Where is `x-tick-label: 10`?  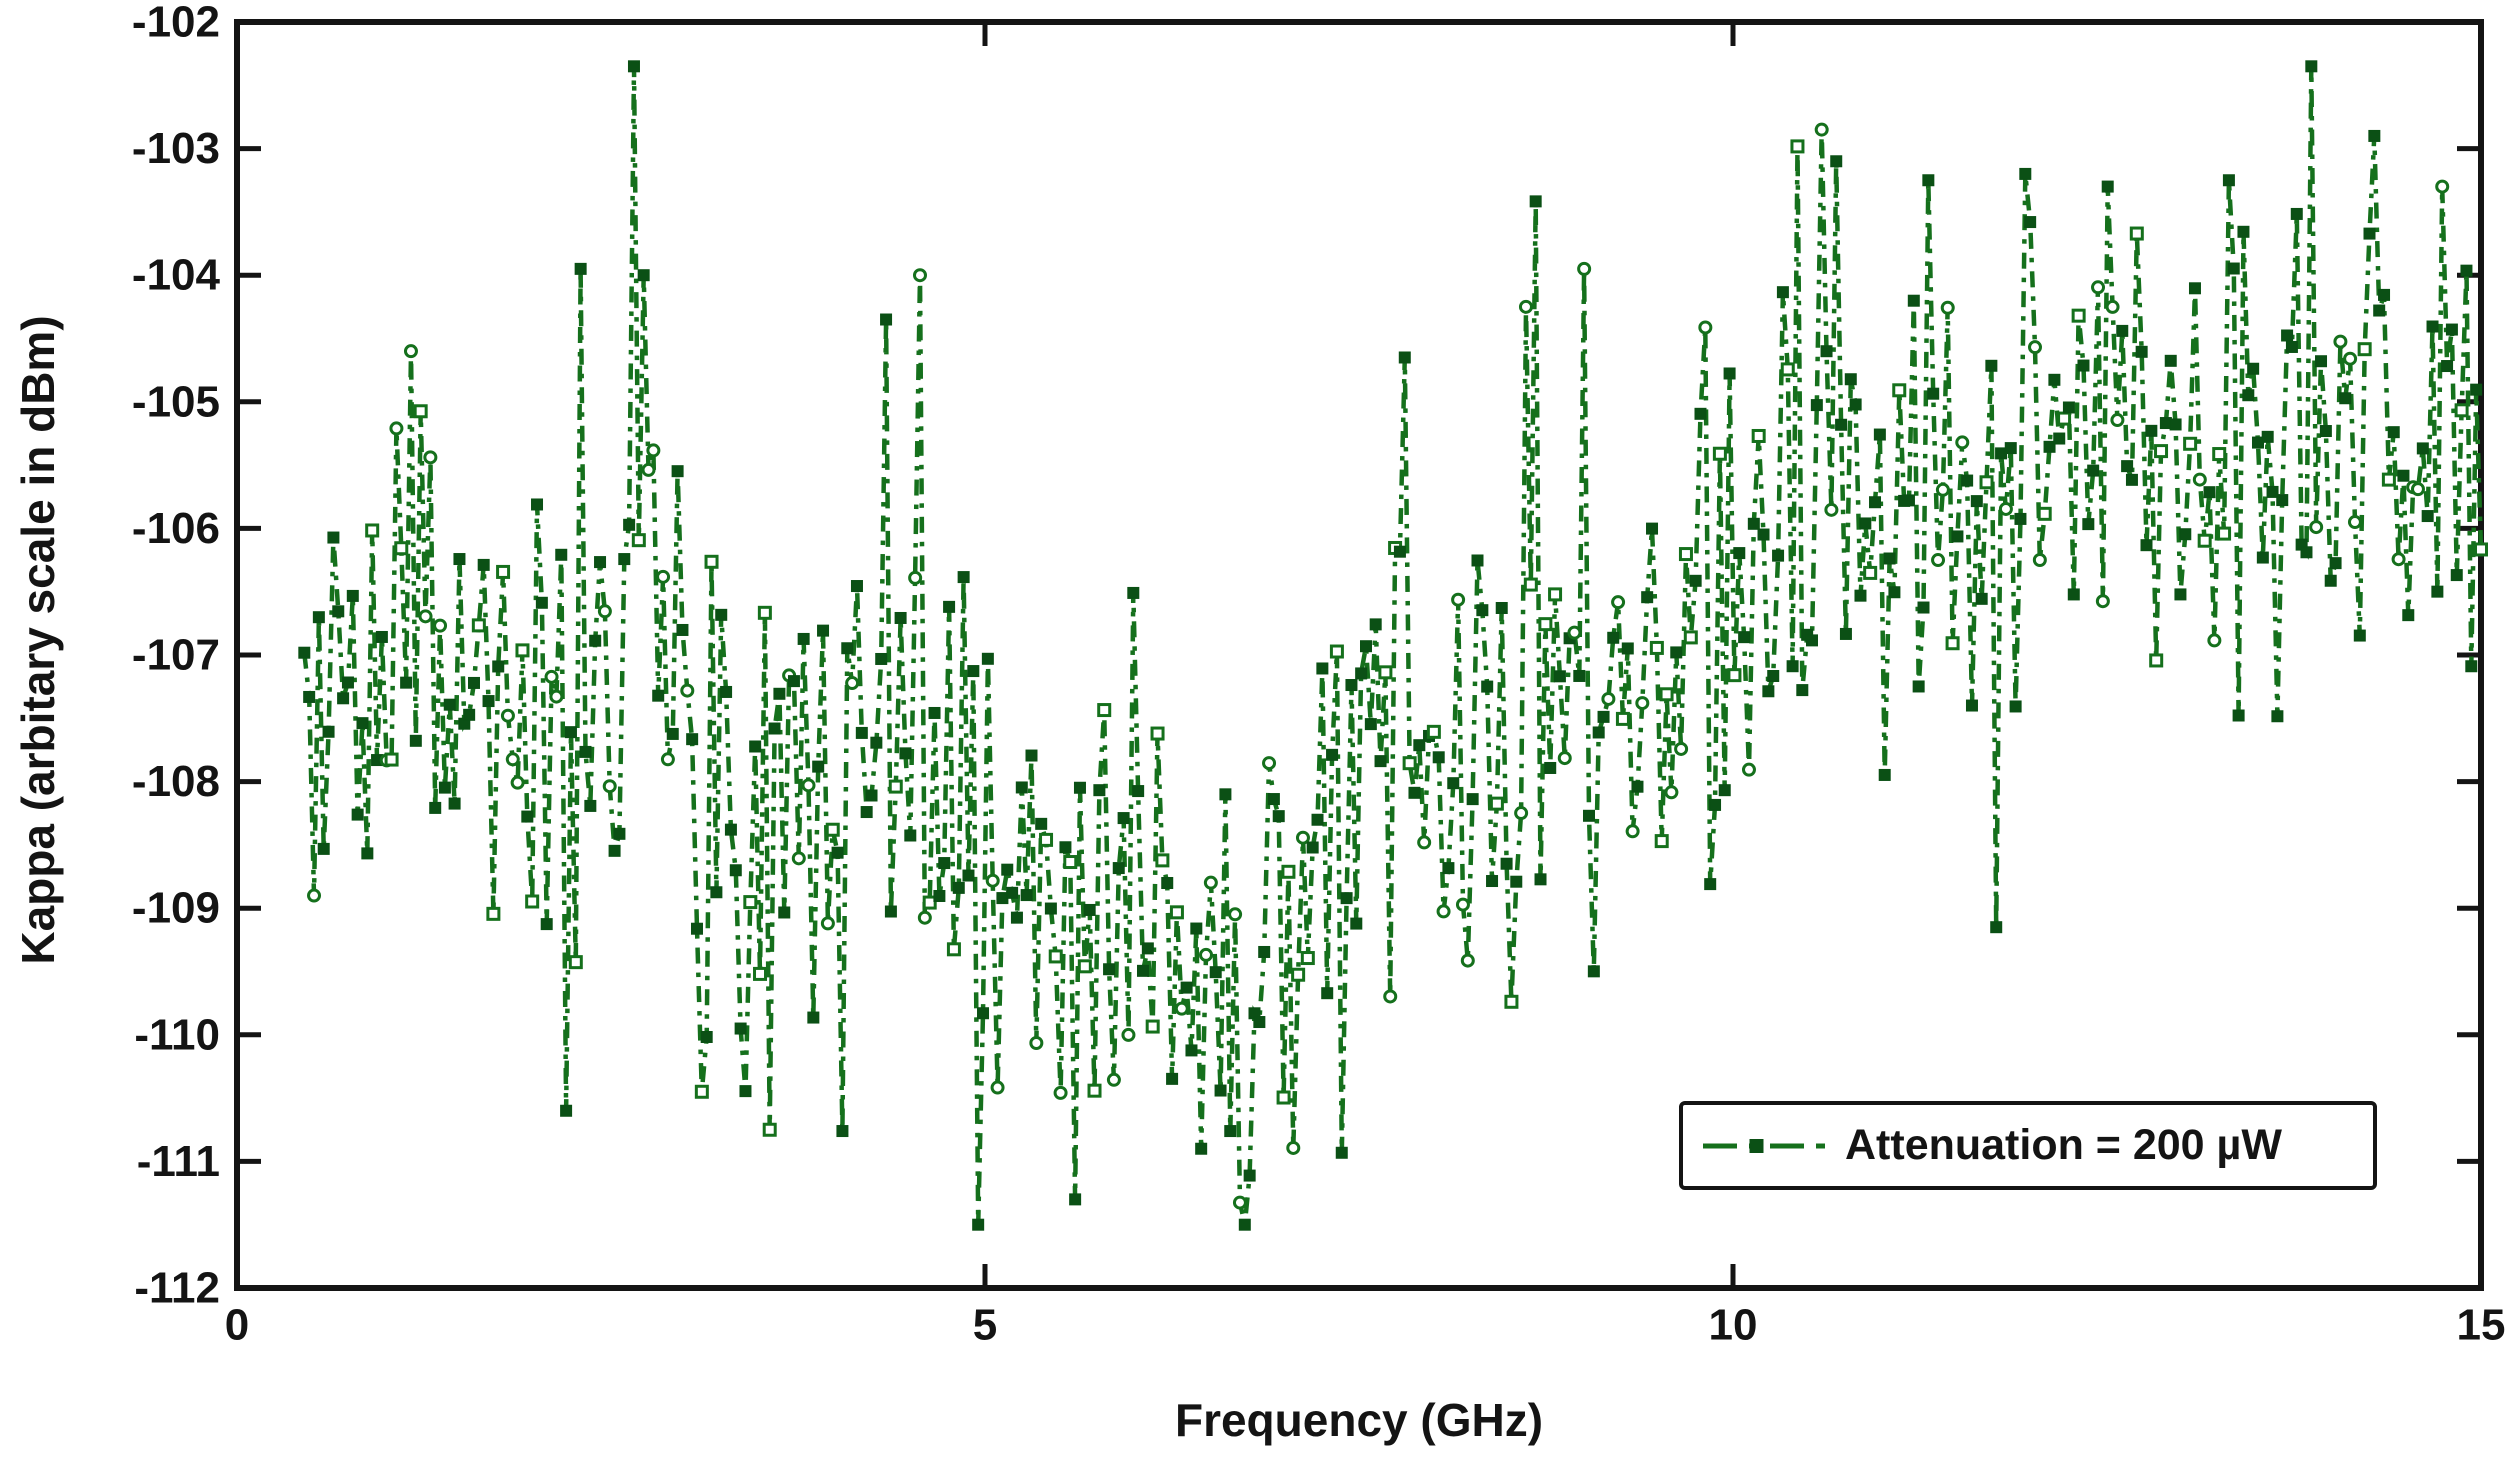
x-tick-label: 10 is located at coordinates (1733, 1325).